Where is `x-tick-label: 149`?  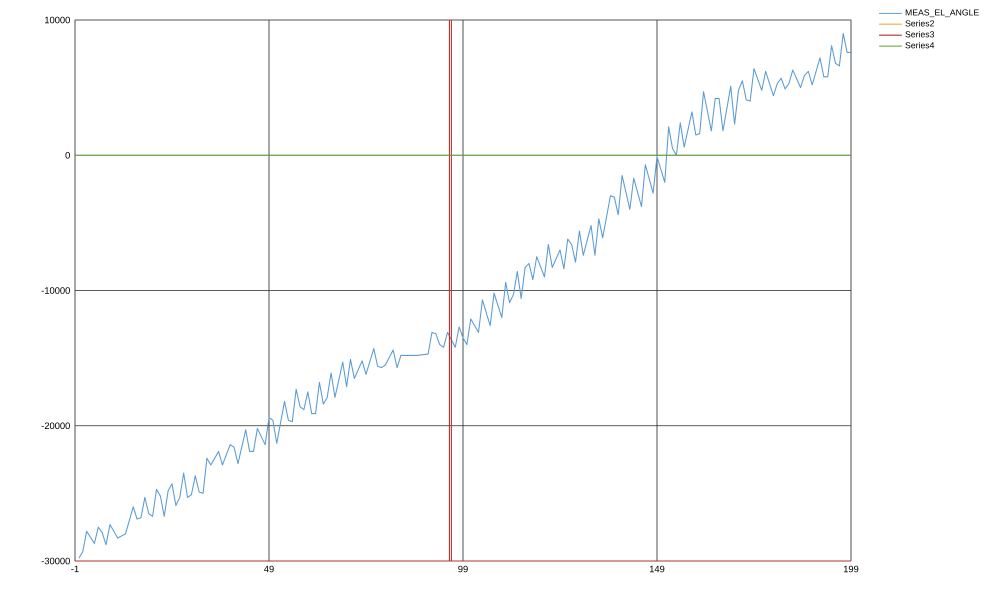 x-tick-label: 149 is located at coordinates (657, 569).